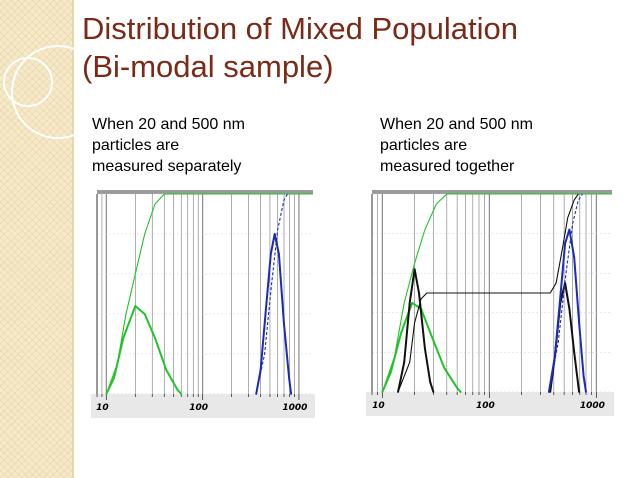  Describe the element at coordinates (424, 145) in the screenshot. I see `caption-right-line-2: particles are` at that location.